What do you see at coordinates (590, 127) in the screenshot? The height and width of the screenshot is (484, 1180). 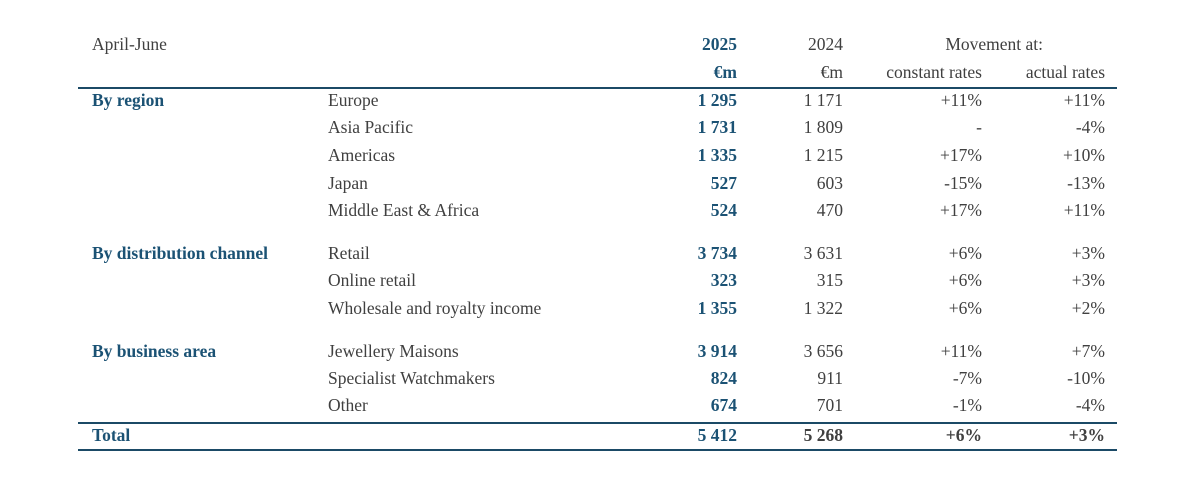 I see `table-row: Asia Pacific 1 731 1 809 - -4%` at bounding box center [590, 127].